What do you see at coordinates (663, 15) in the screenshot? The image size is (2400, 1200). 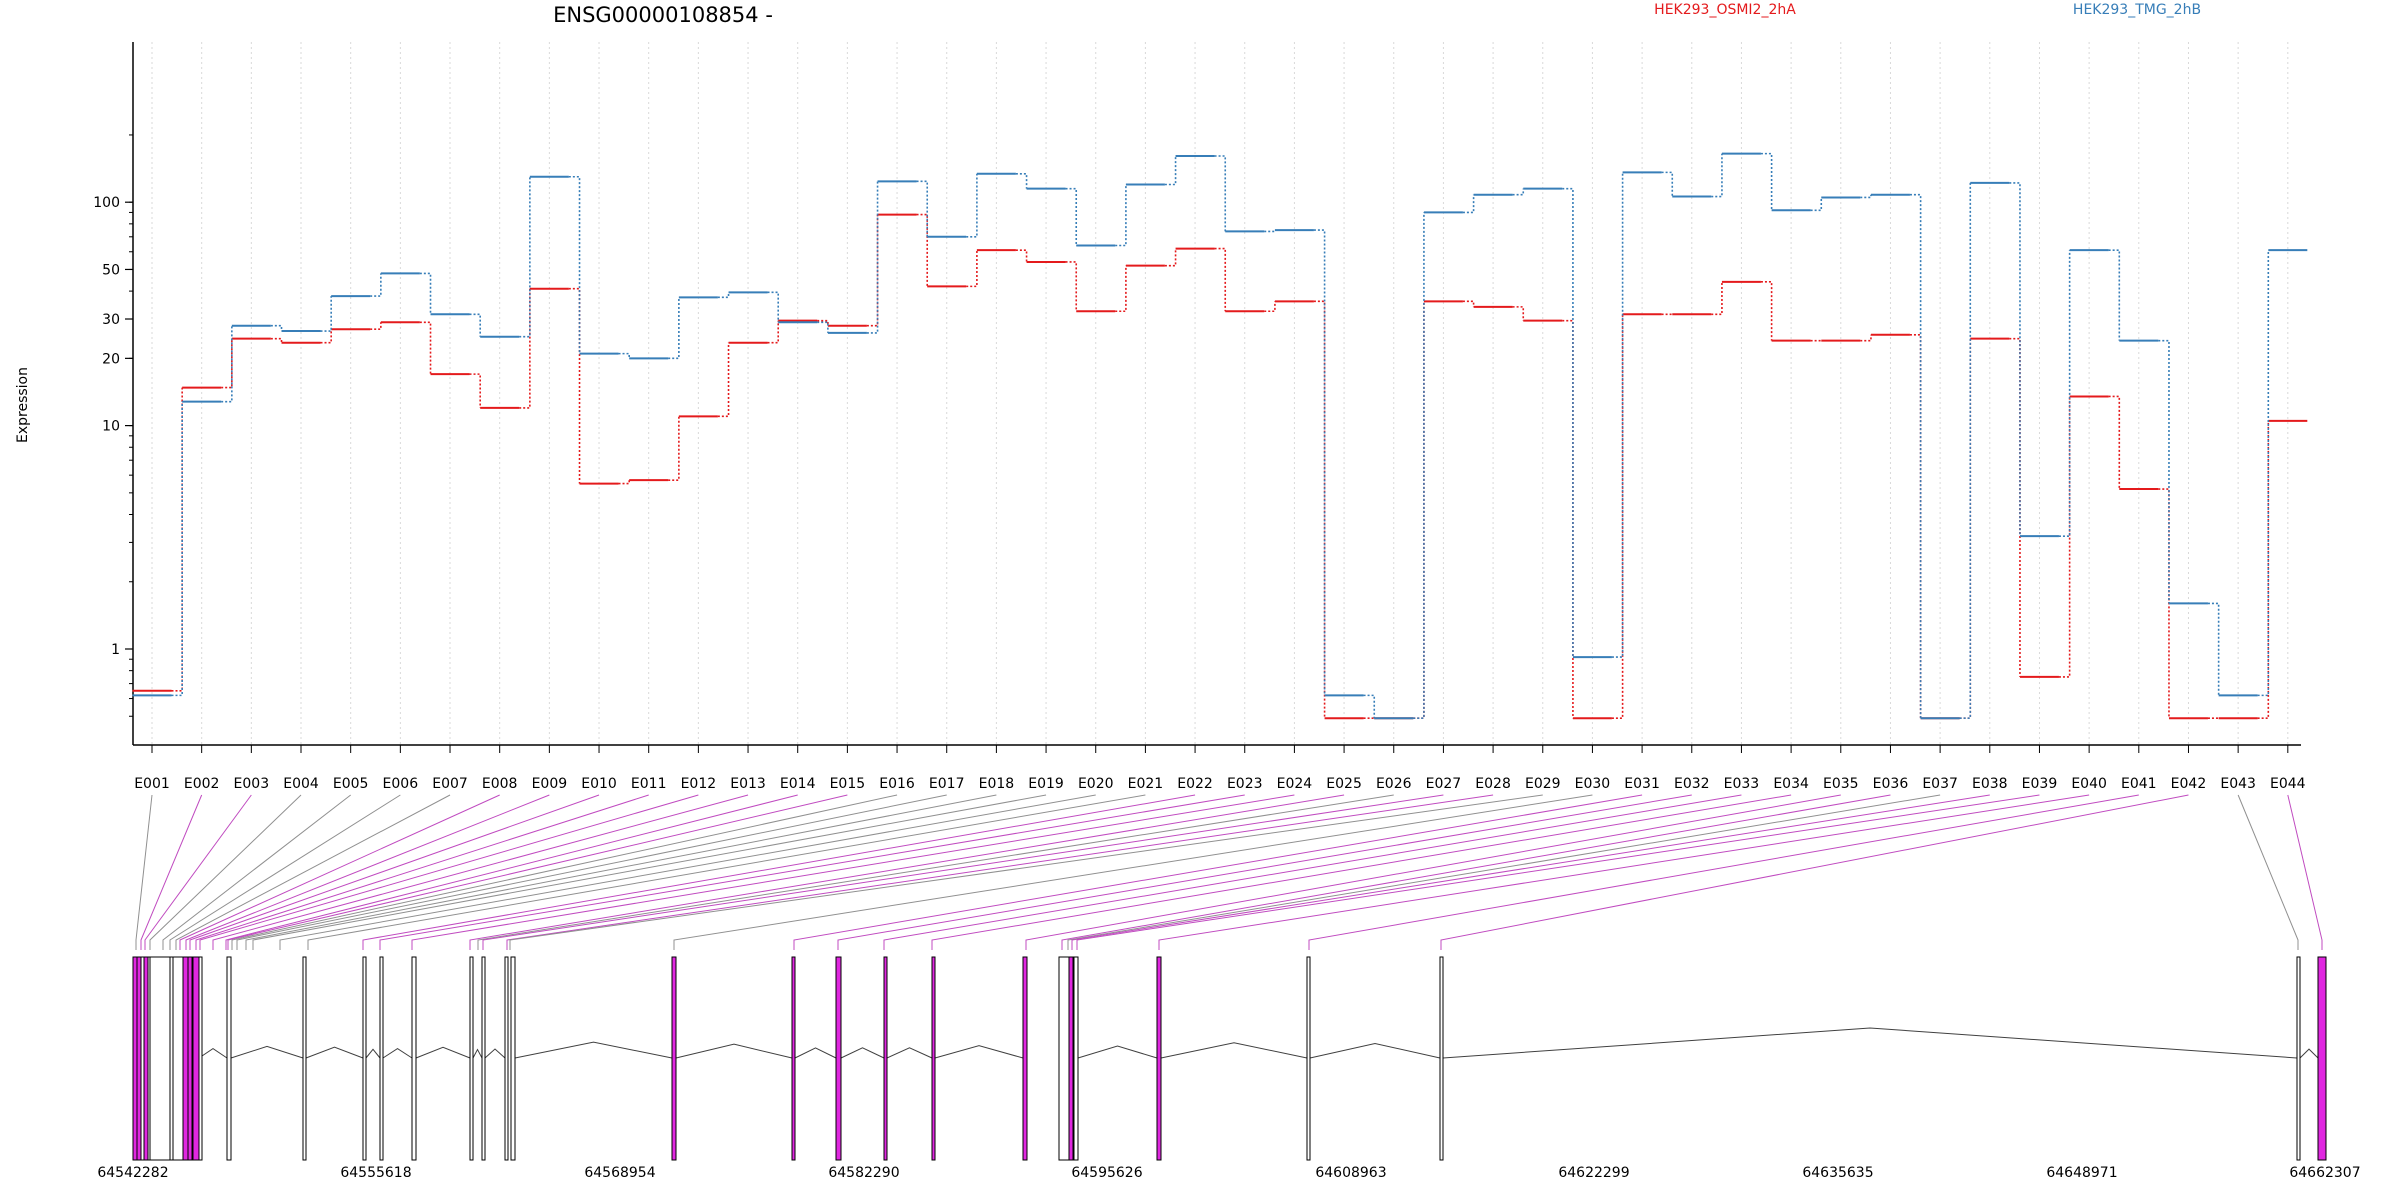 I see `chart-title: ENSG00000108854 -` at bounding box center [663, 15].